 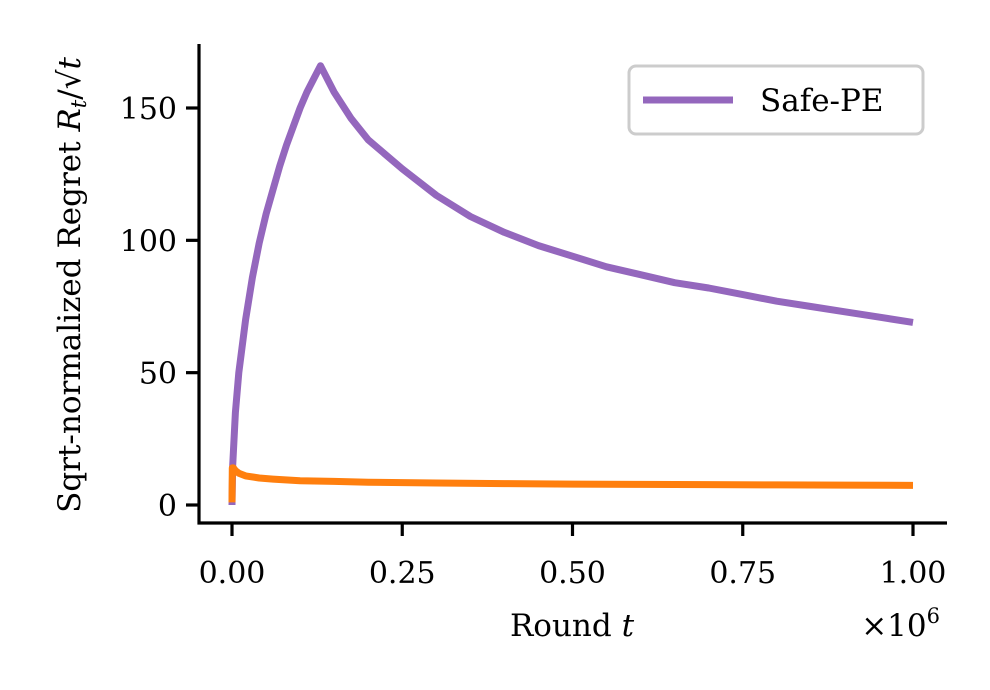 I want to click on y-tick-label: 50, so click(x=158, y=374).